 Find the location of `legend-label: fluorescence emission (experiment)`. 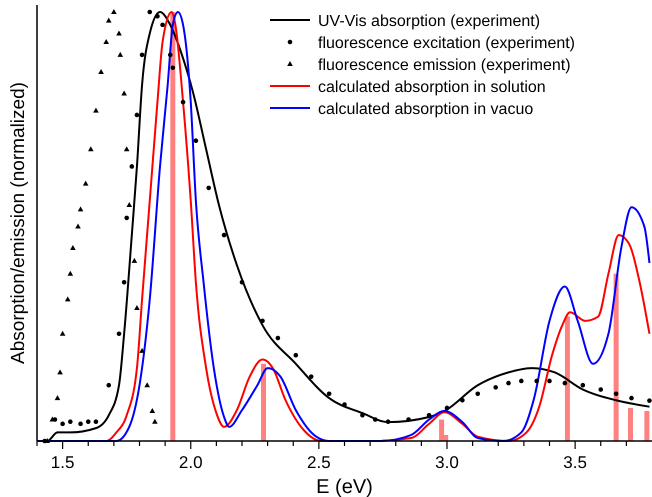

legend-label: fluorescence emission (experiment) is located at coordinates (444, 65).